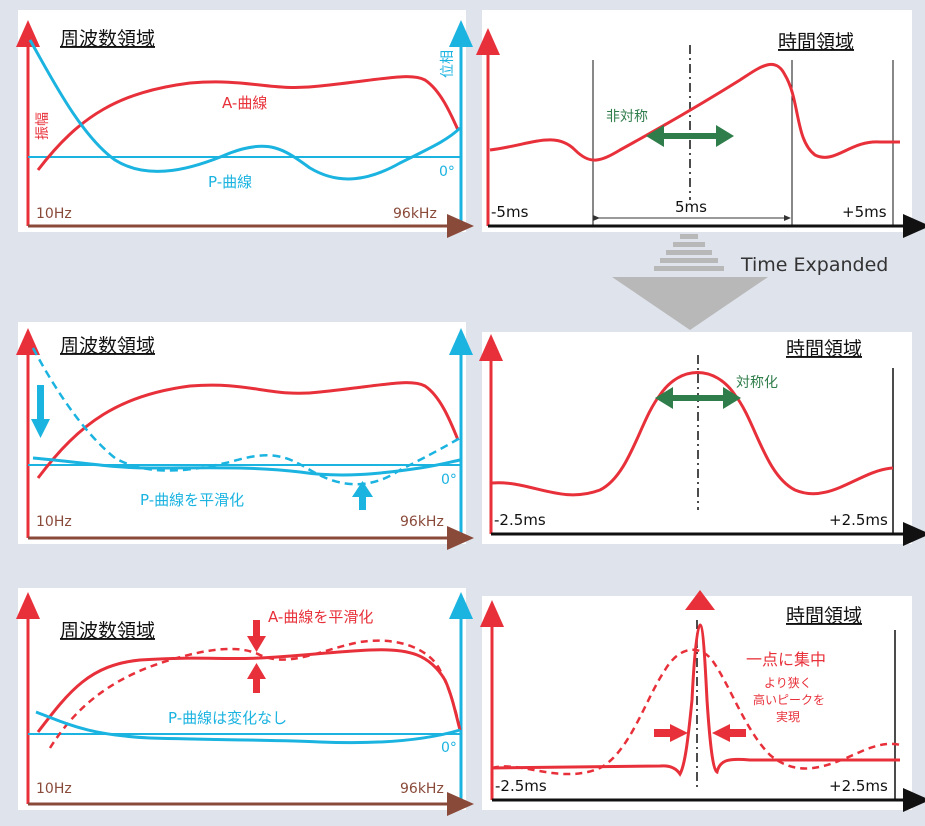 The image size is (925, 826). I want to click on time-panel-2: 時間領域 対称化 -2.5ms +2.5ms, so click(702, 439).